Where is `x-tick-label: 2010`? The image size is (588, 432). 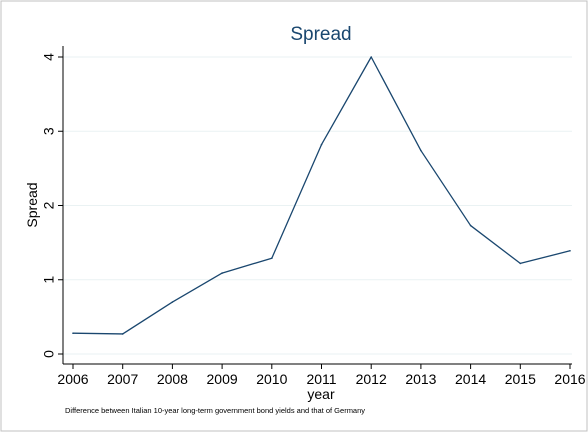
x-tick-label: 2010 is located at coordinates (271, 379).